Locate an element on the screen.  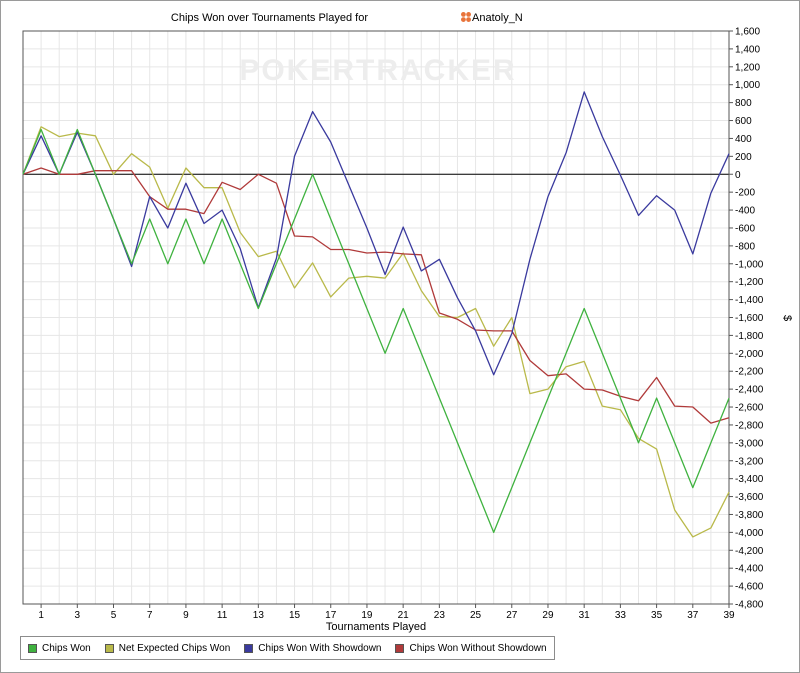
y-tick-label: -4,600 is located at coordinates (749, 587).